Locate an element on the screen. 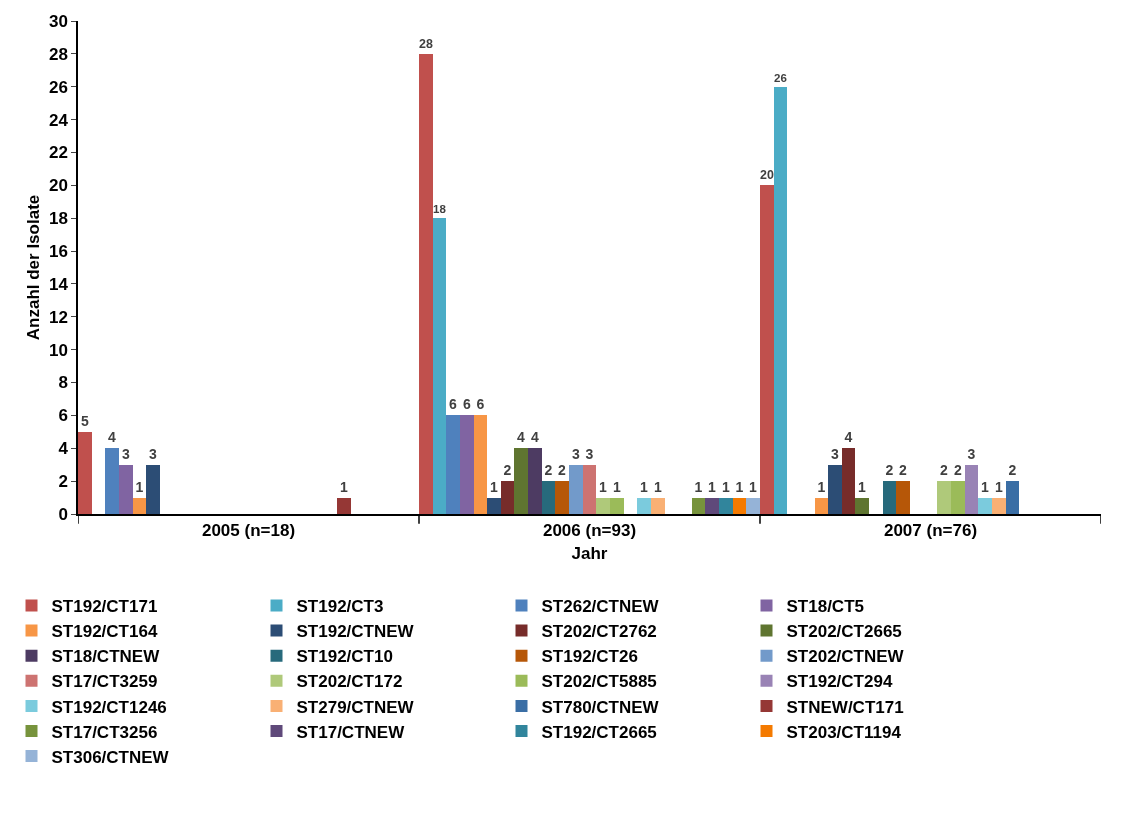  x-axis-title: Jahr is located at coordinates (589, 554).